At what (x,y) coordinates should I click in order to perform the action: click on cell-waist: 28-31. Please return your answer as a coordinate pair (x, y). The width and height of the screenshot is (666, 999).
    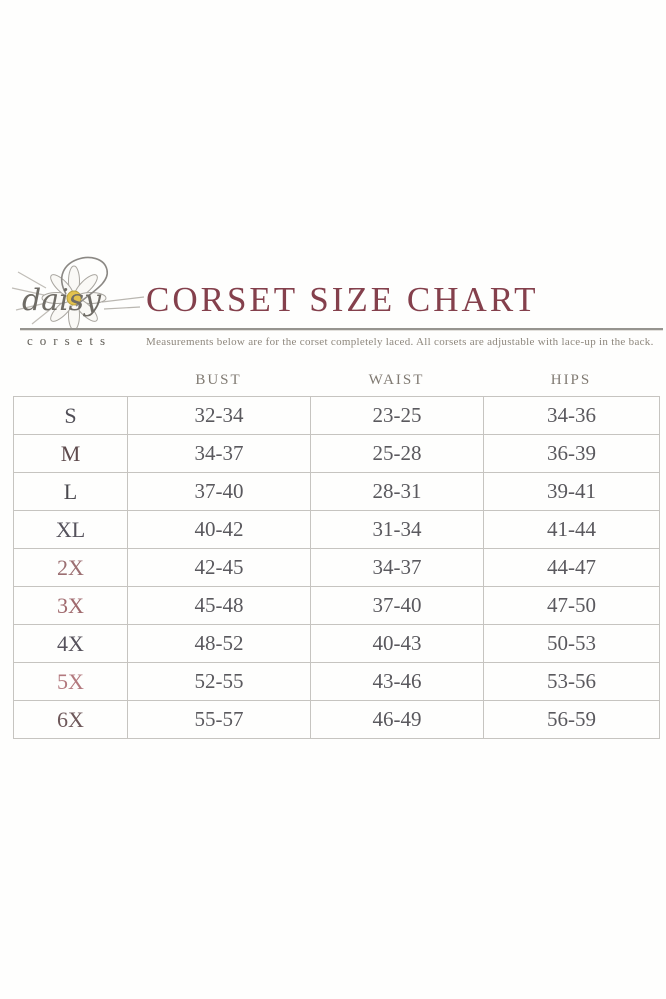
    Looking at the image, I should click on (397, 491).